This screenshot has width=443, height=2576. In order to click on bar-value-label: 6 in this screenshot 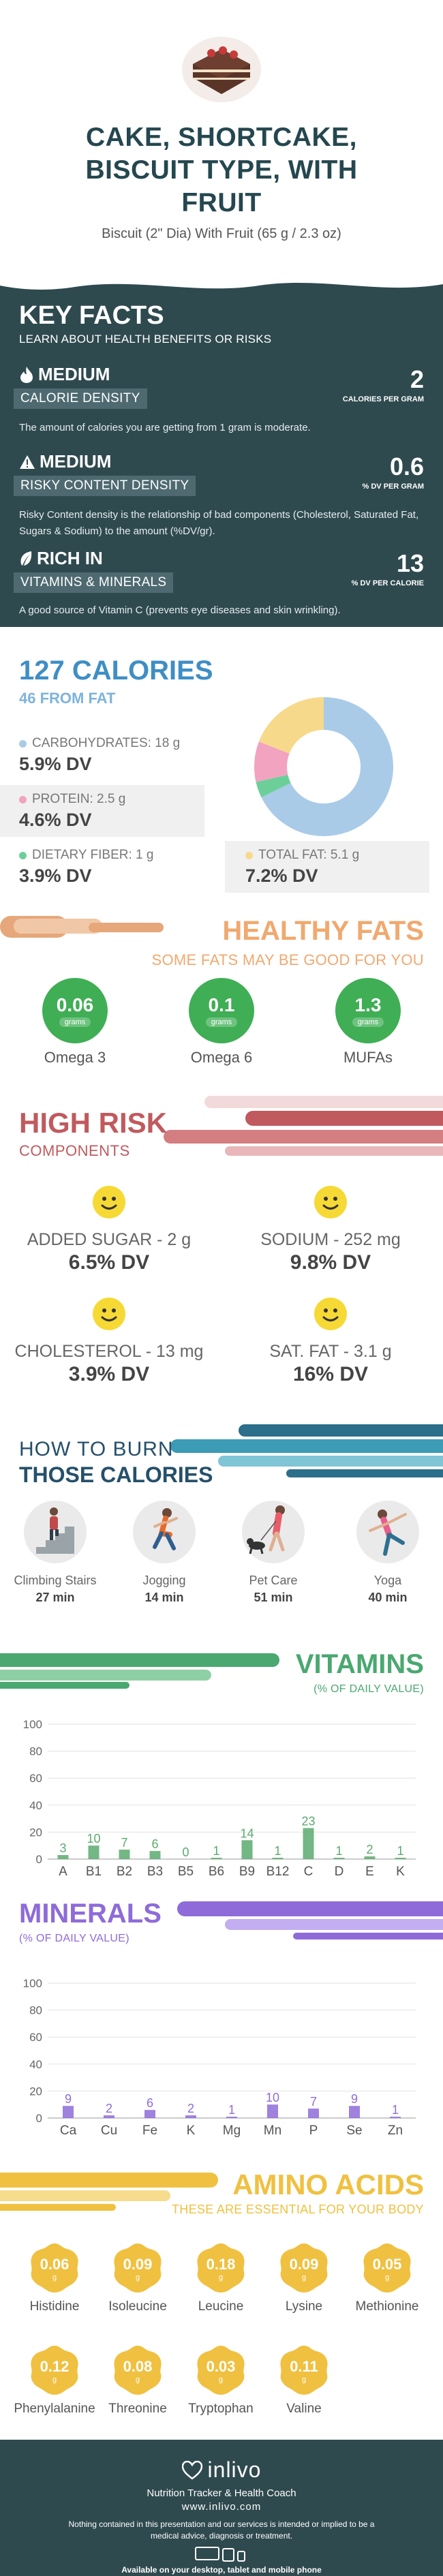, I will do `click(150, 2103)`.